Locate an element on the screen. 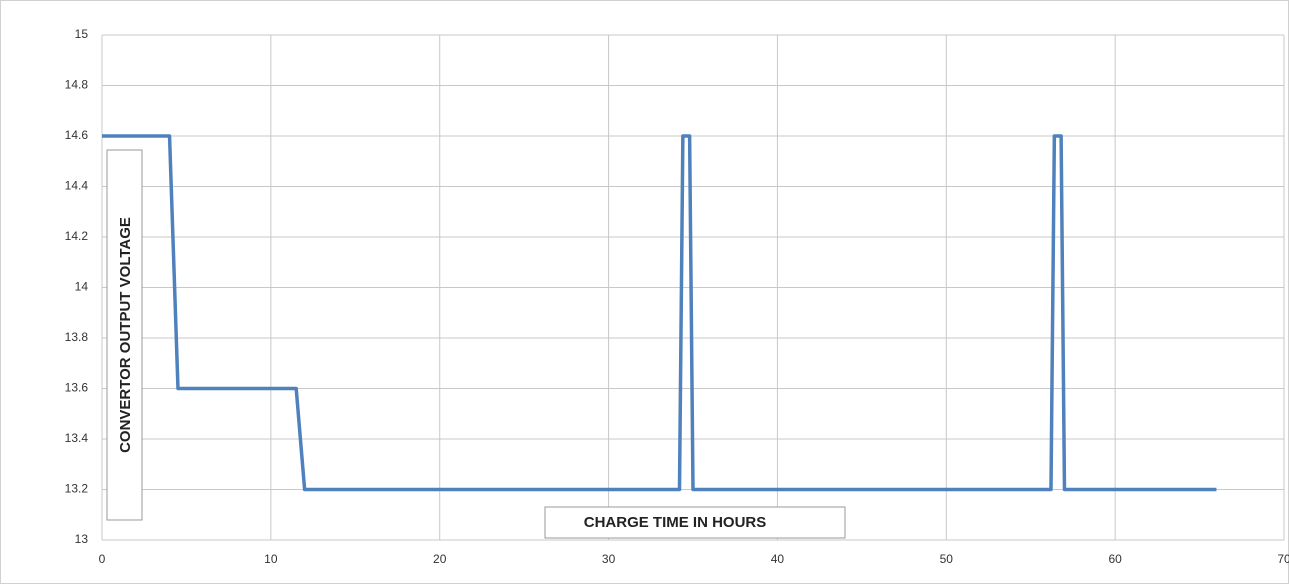 This screenshot has height=584, width=1289. x-label-box is located at coordinates (695, 522).